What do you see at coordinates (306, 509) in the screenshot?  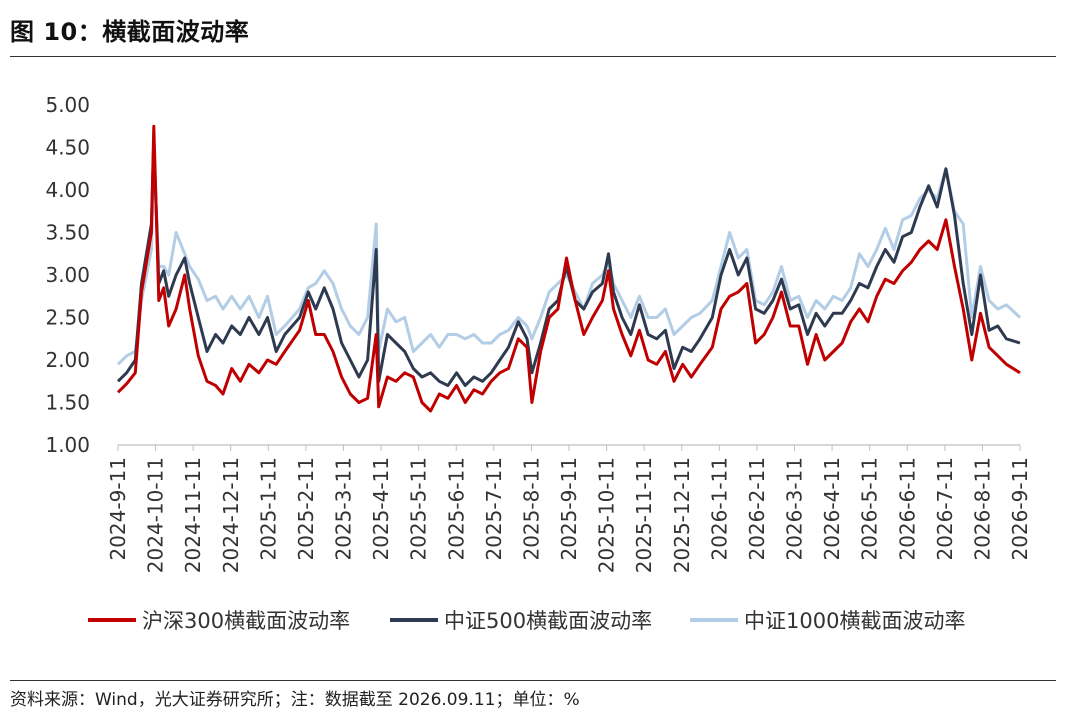 I see `x-tick-label: 2025-2-11` at bounding box center [306, 509].